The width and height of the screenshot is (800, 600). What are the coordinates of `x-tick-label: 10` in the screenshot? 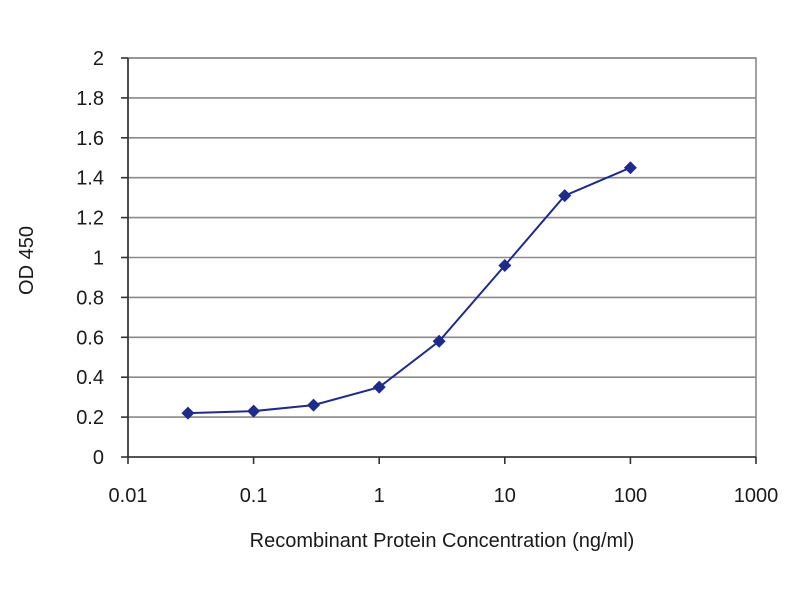 It's located at (505, 496).